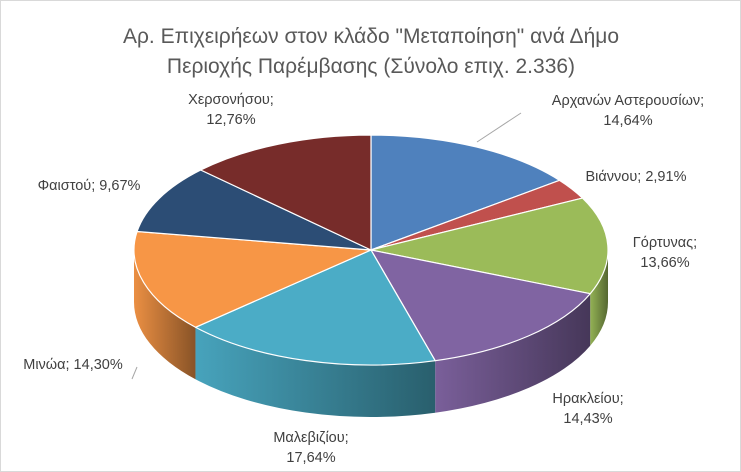  Describe the element at coordinates (231, 110) in the screenshot. I see `data-label-7: Χερσονήσου; 12,76%` at that location.